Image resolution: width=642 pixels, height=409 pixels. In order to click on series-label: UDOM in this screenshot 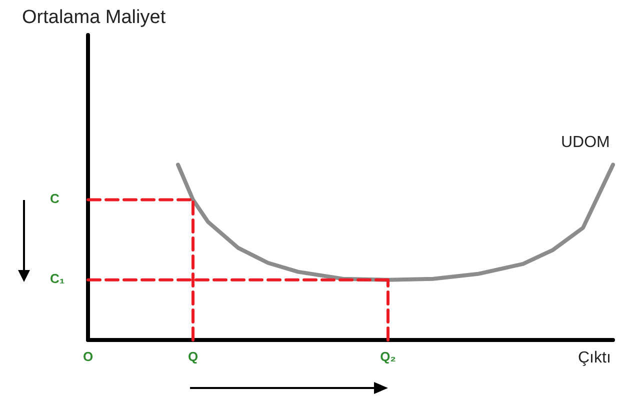, I will do `click(585, 143)`.